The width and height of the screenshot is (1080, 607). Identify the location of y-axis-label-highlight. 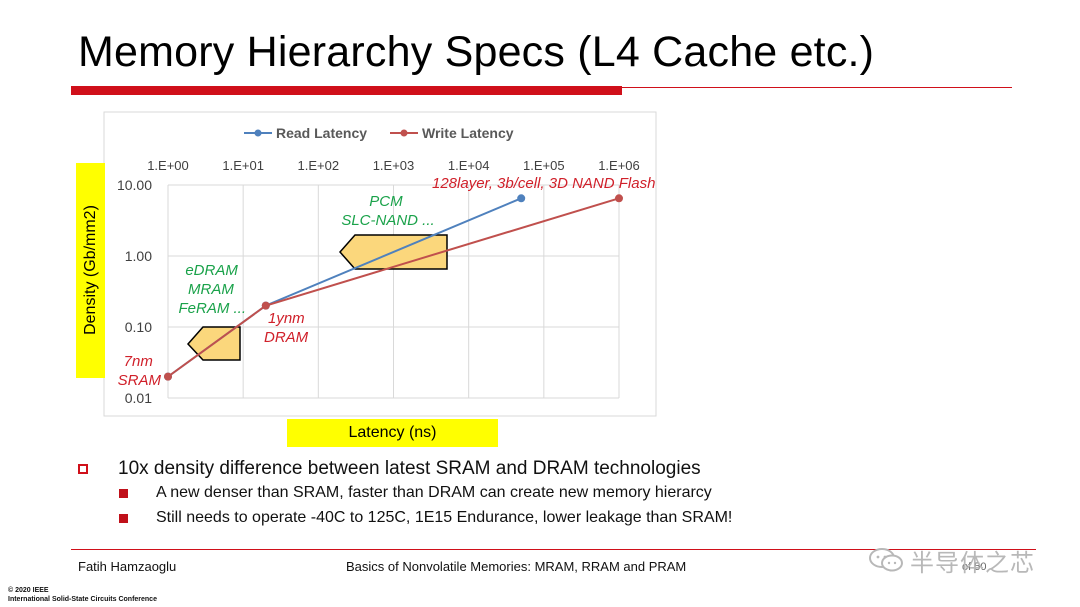
(90, 270).